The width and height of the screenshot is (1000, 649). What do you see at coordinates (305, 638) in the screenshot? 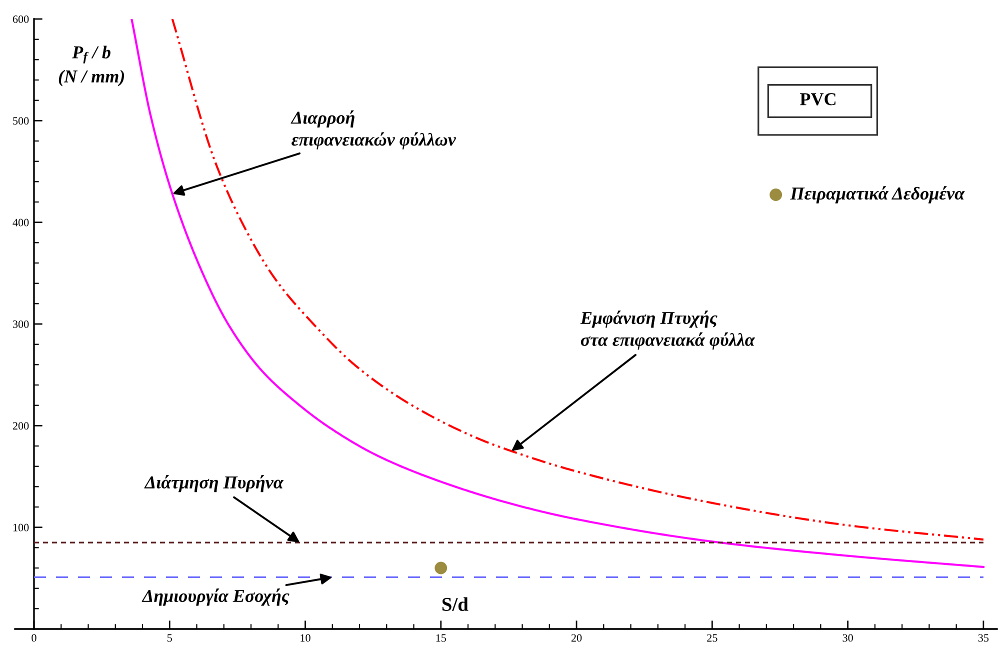
I see `x-tick-label: 10` at bounding box center [305, 638].